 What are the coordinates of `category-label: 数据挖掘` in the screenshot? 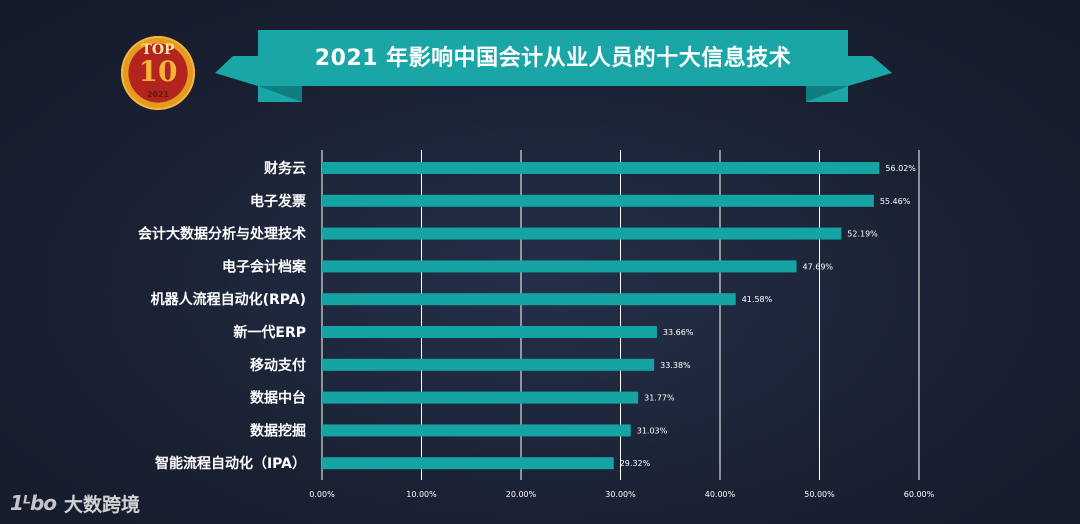 It's located at (278, 430).